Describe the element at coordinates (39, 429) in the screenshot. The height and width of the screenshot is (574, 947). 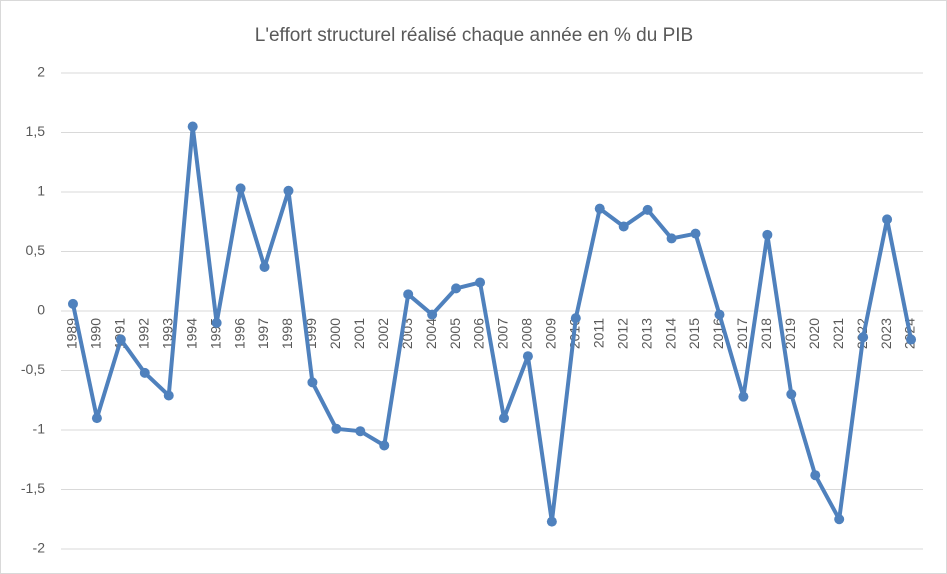
I see `y-tick-label: -1` at that location.